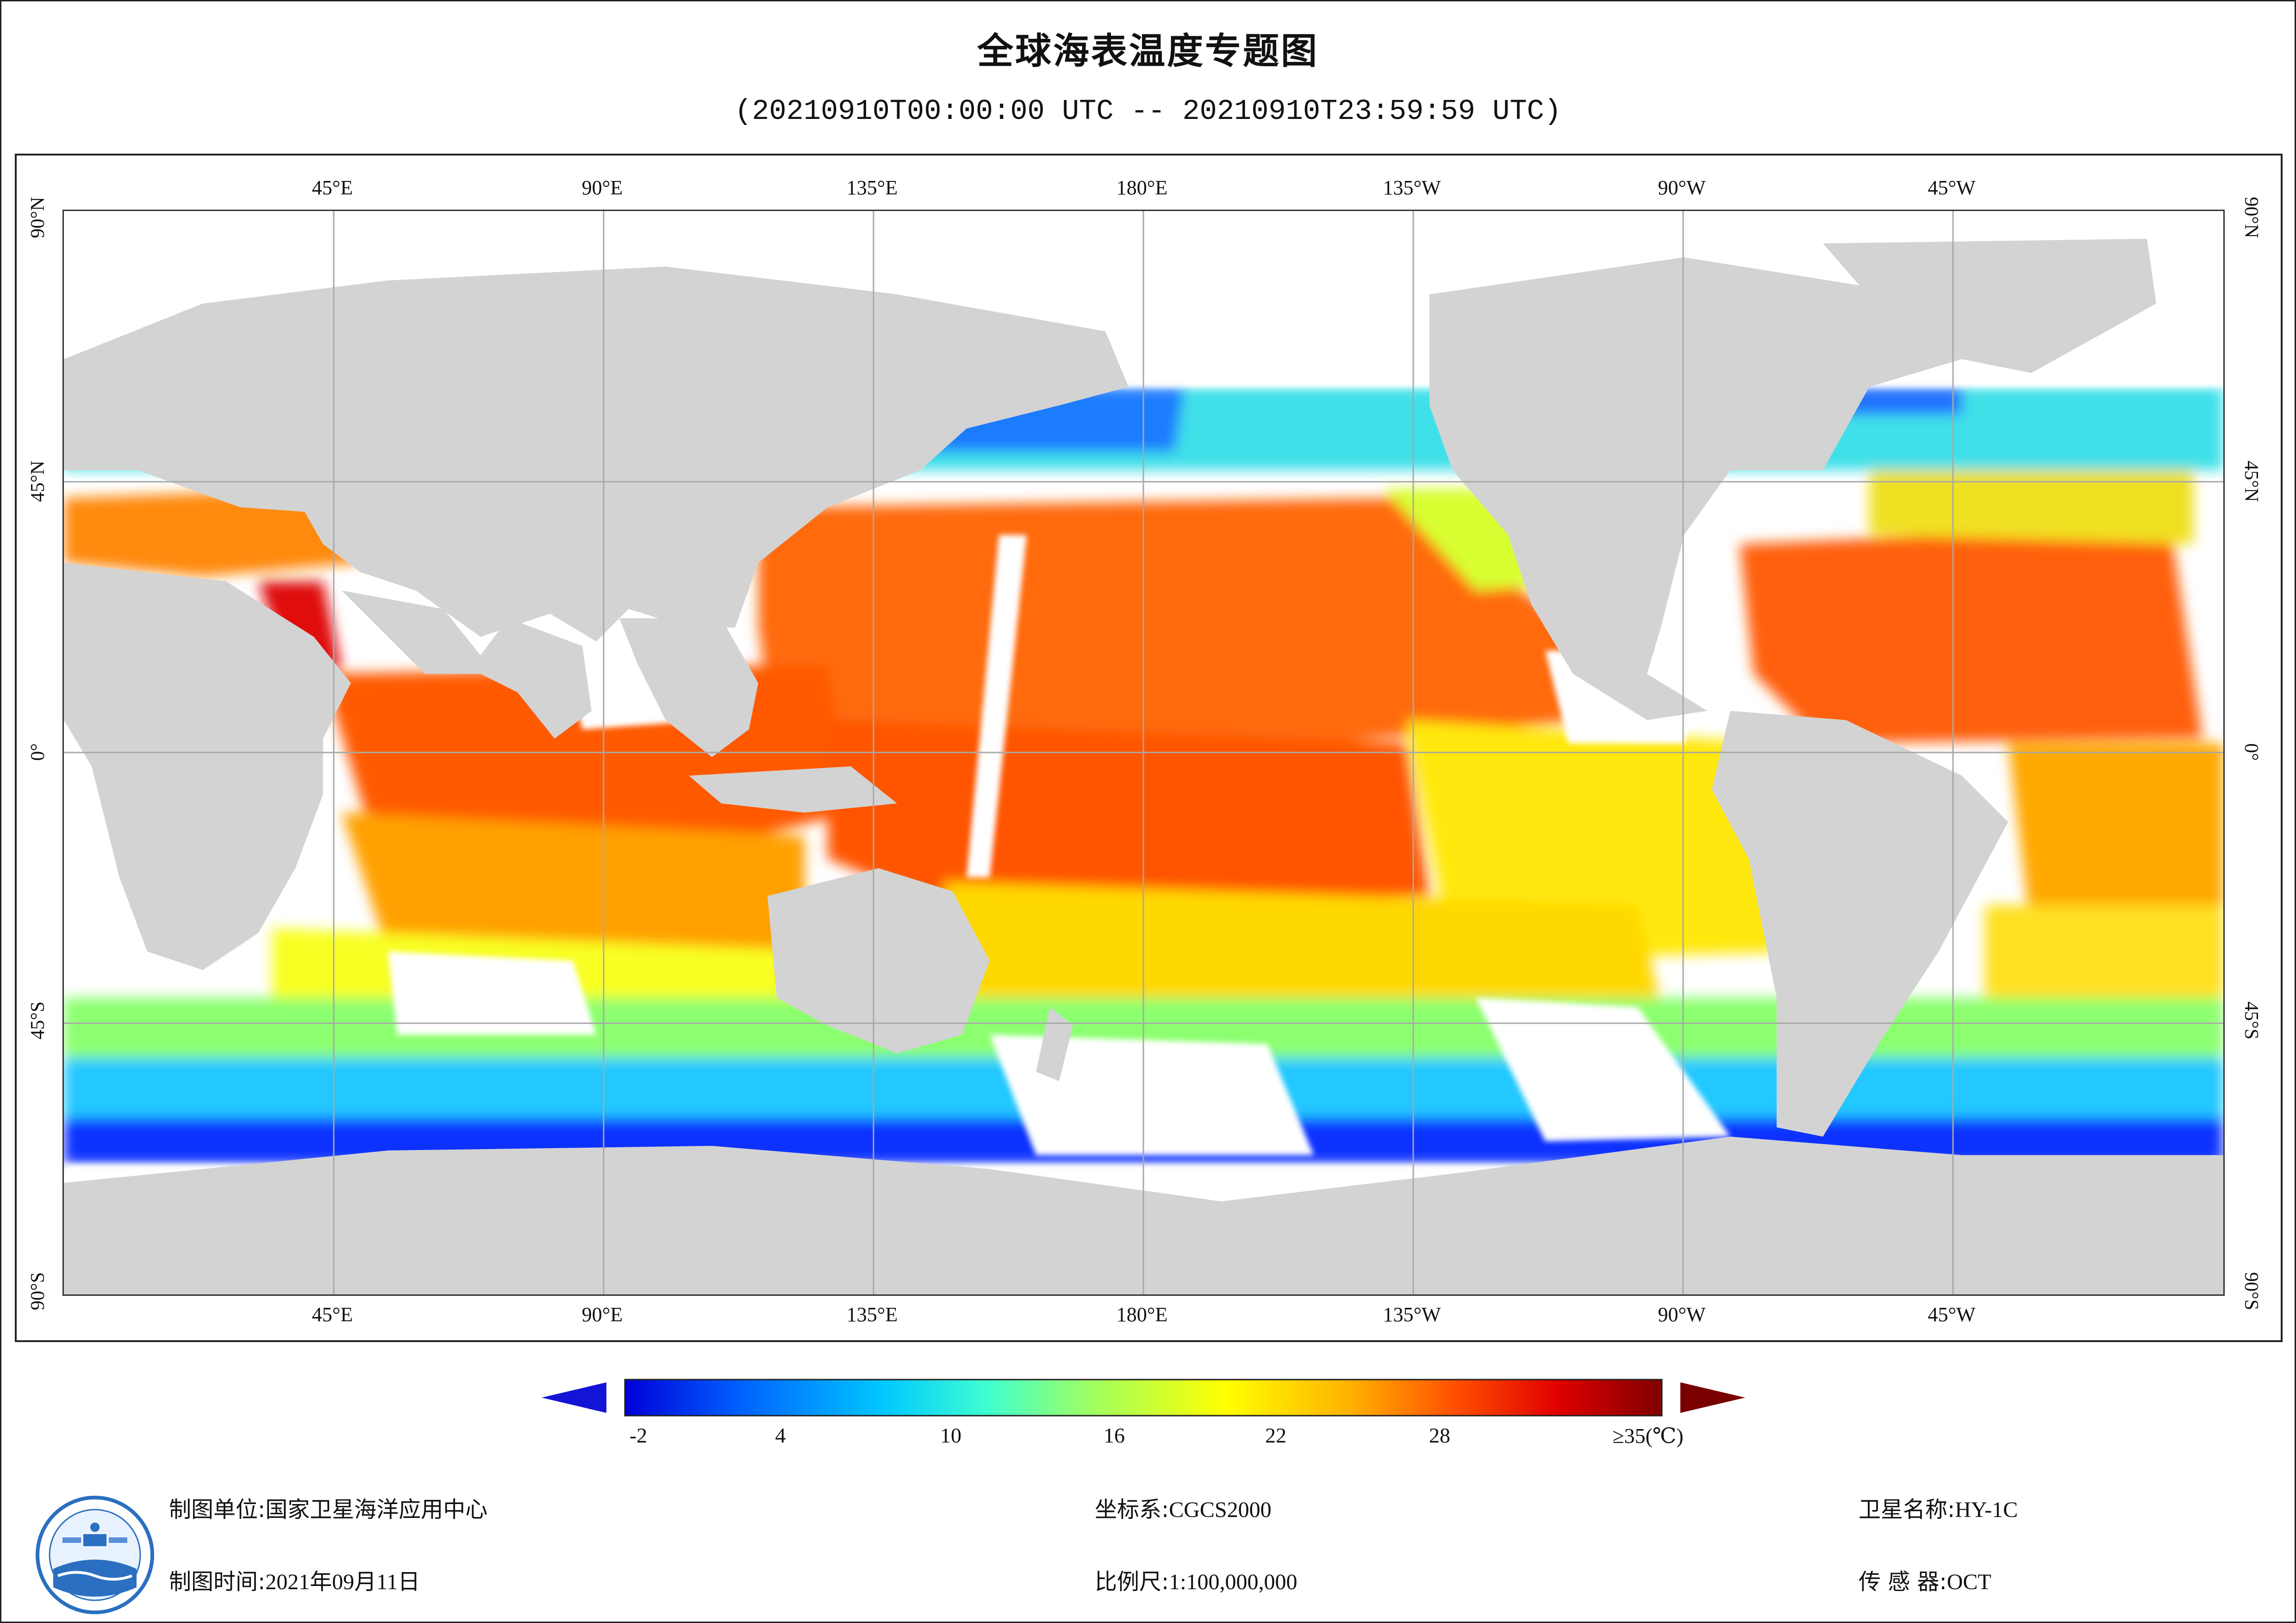 The image size is (2296, 1623). Describe the element at coordinates (376, 1510) in the screenshot. I see `producer-value: 国家卫星海洋应用中心` at that location.